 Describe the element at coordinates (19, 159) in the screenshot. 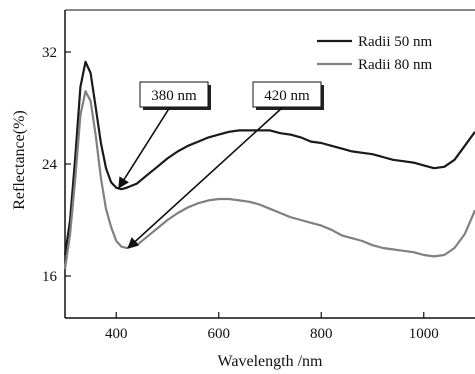

I see `y-axis-title: Reflectance(%)` at that location.